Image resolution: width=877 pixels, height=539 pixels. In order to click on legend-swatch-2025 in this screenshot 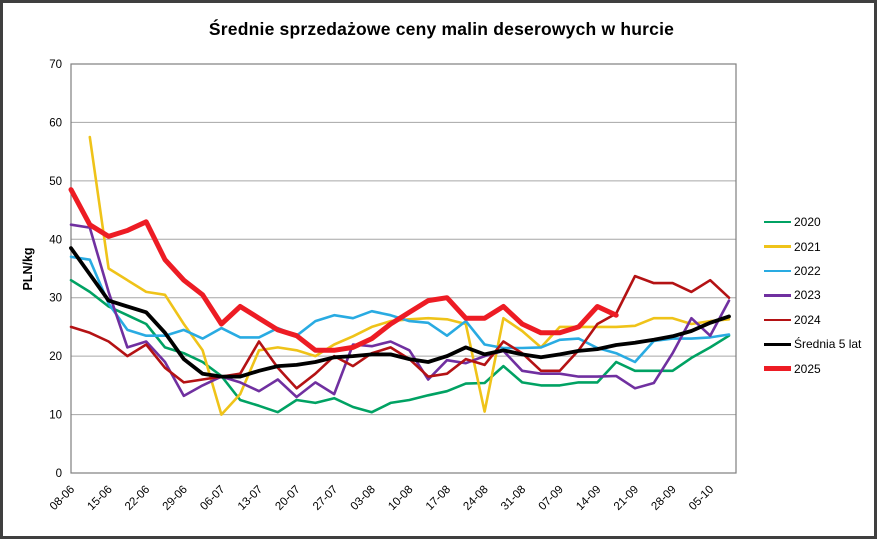, I will do `click(777, 368)`.